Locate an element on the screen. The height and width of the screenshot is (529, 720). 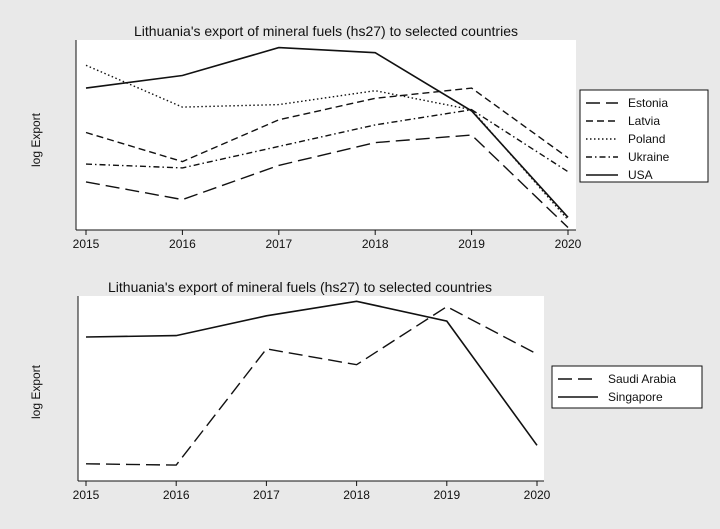
series-line-latvia is located at coordinates (327, 125).